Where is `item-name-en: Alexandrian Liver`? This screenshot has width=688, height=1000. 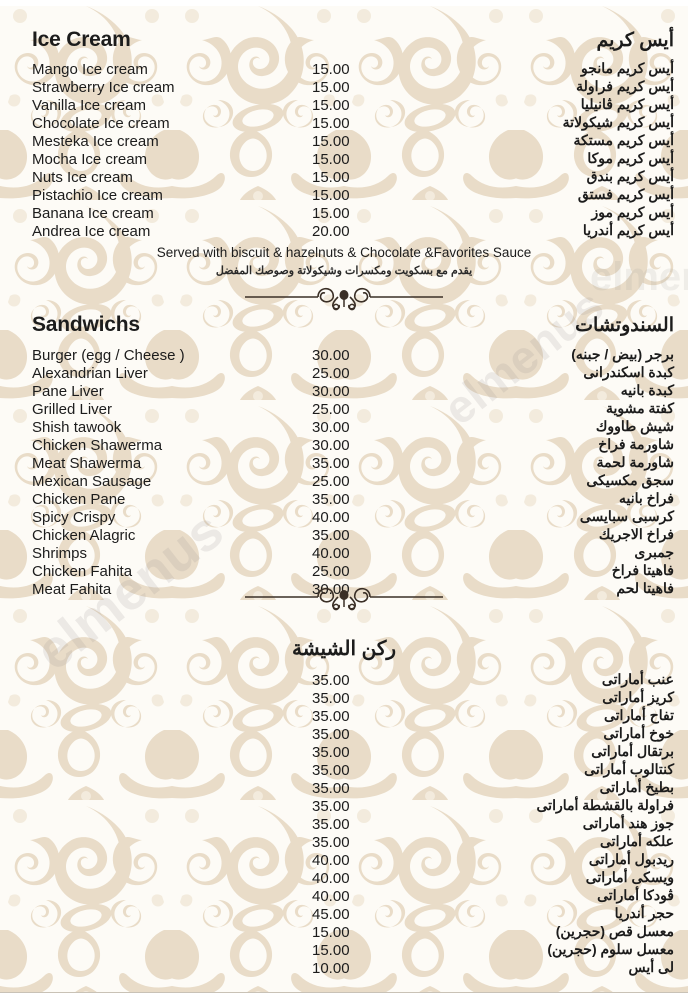
item-name-en: Alexandrian Liver is located at coordinates (90, 373).